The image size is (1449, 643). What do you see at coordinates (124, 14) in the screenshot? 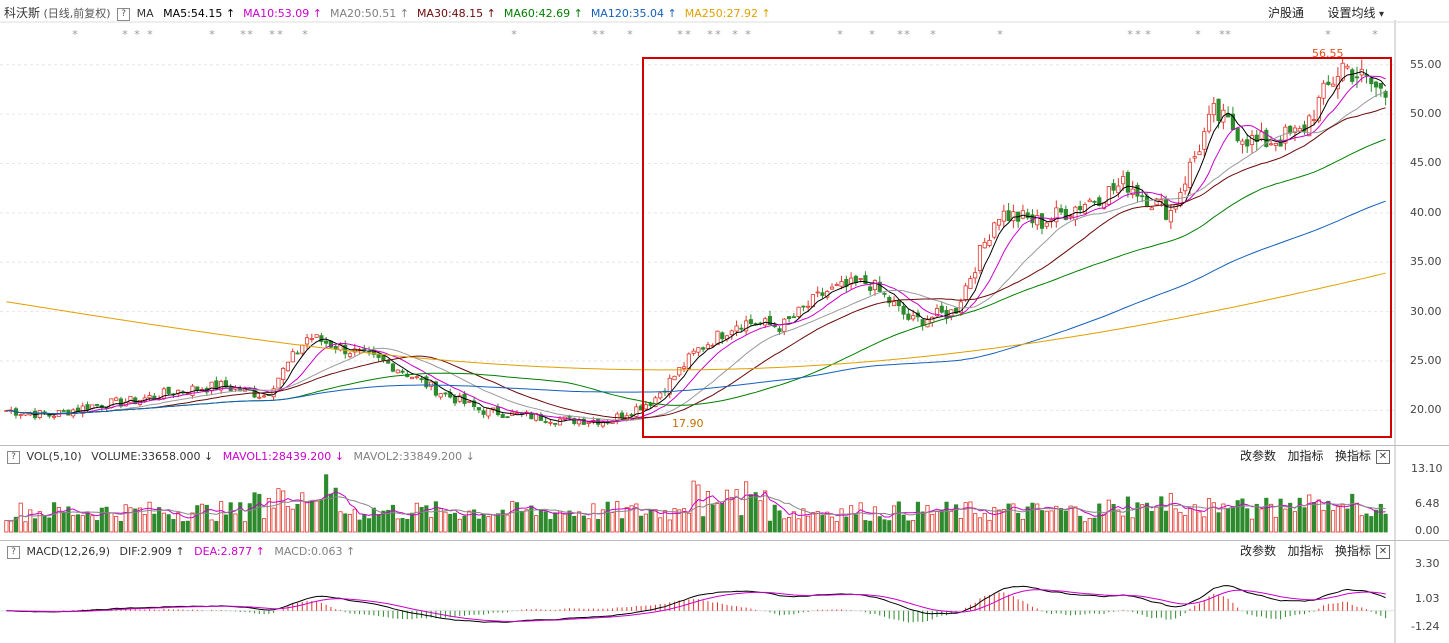
I see `help-icon: ?` at bounding box center [124, 14].